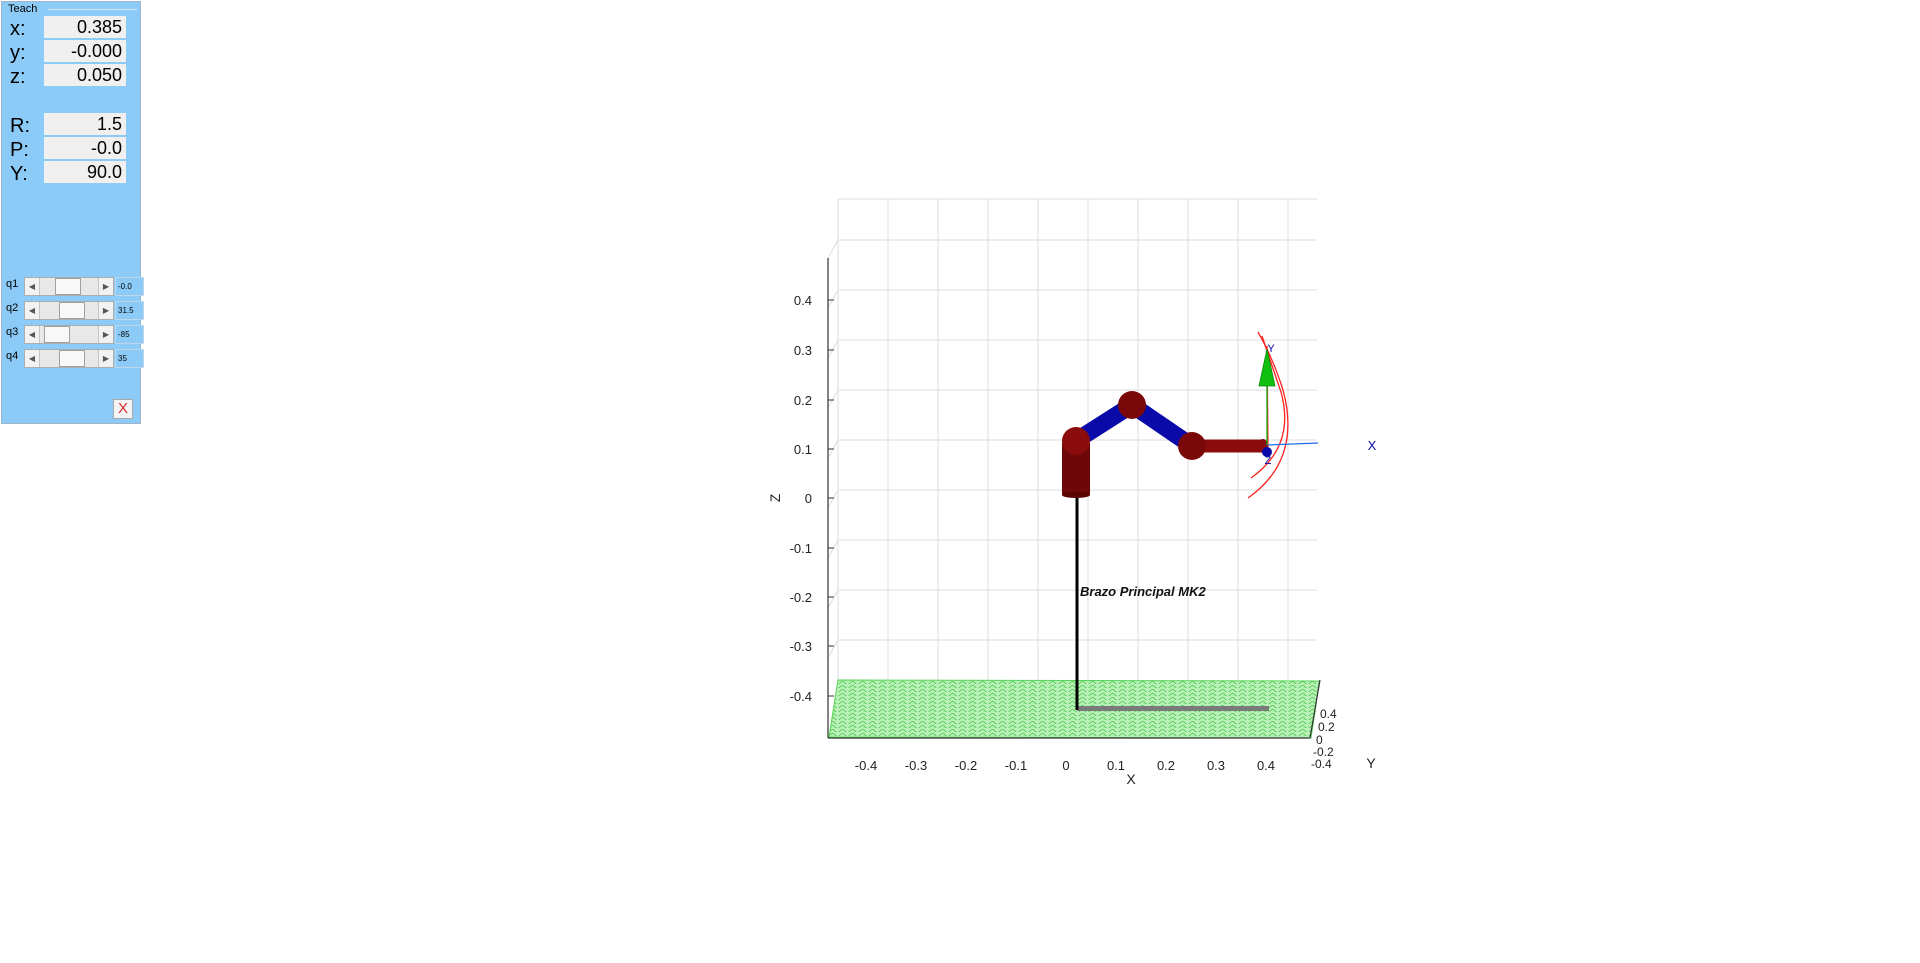 Image resolution: width=1920 pixels, height=963 pixels. I want to click on z-position-label: z:, so click(18, 77).